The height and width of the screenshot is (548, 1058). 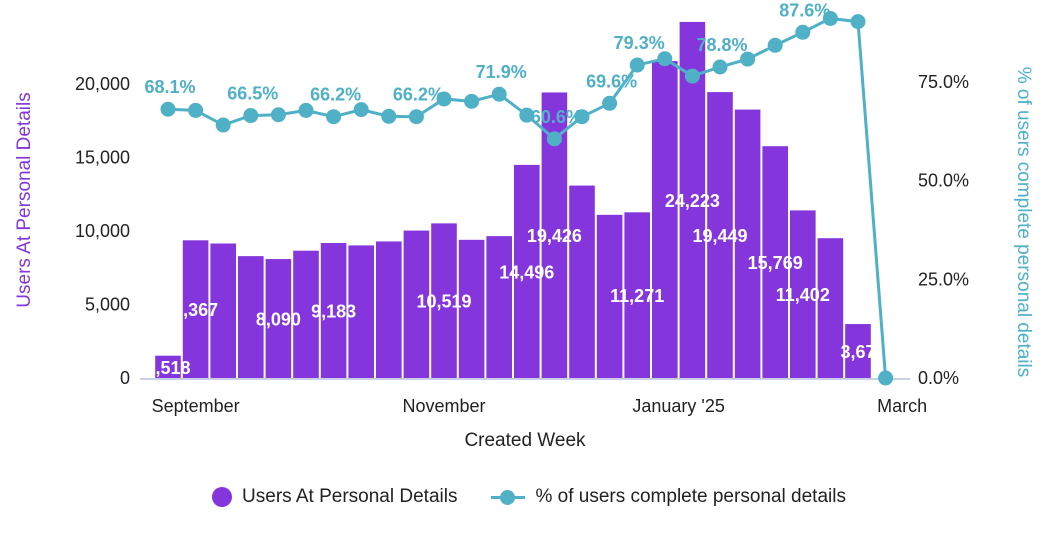 What do you see at coordinates (350, 496) in the screenshot?
I see `legend-label-users: Users At Personal Details` at bounding box center [350, 496].